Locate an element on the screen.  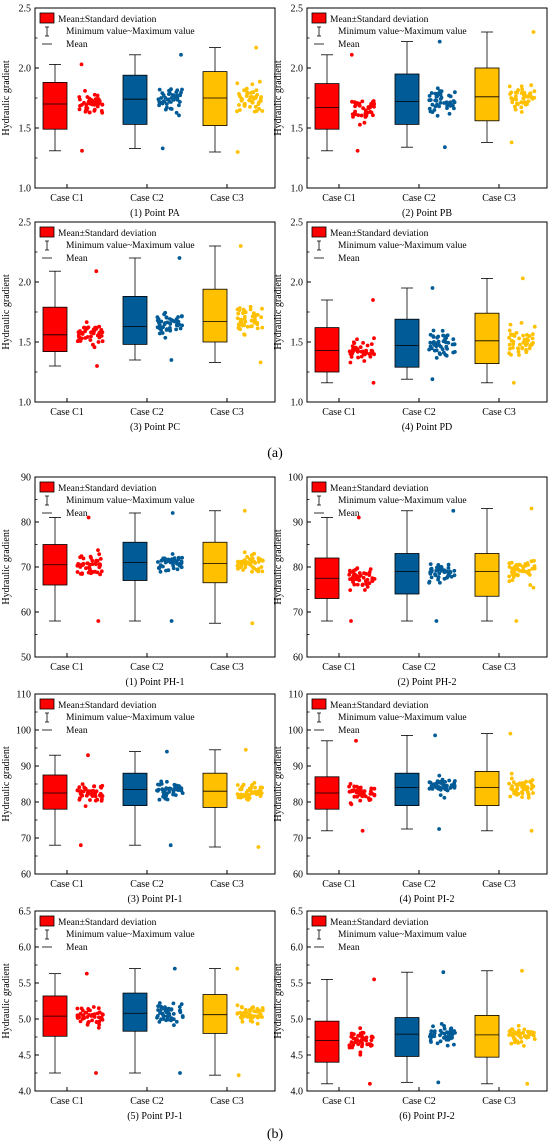
panel-title: (5) Point PJ-1 is located at coordinates (155, 1116).